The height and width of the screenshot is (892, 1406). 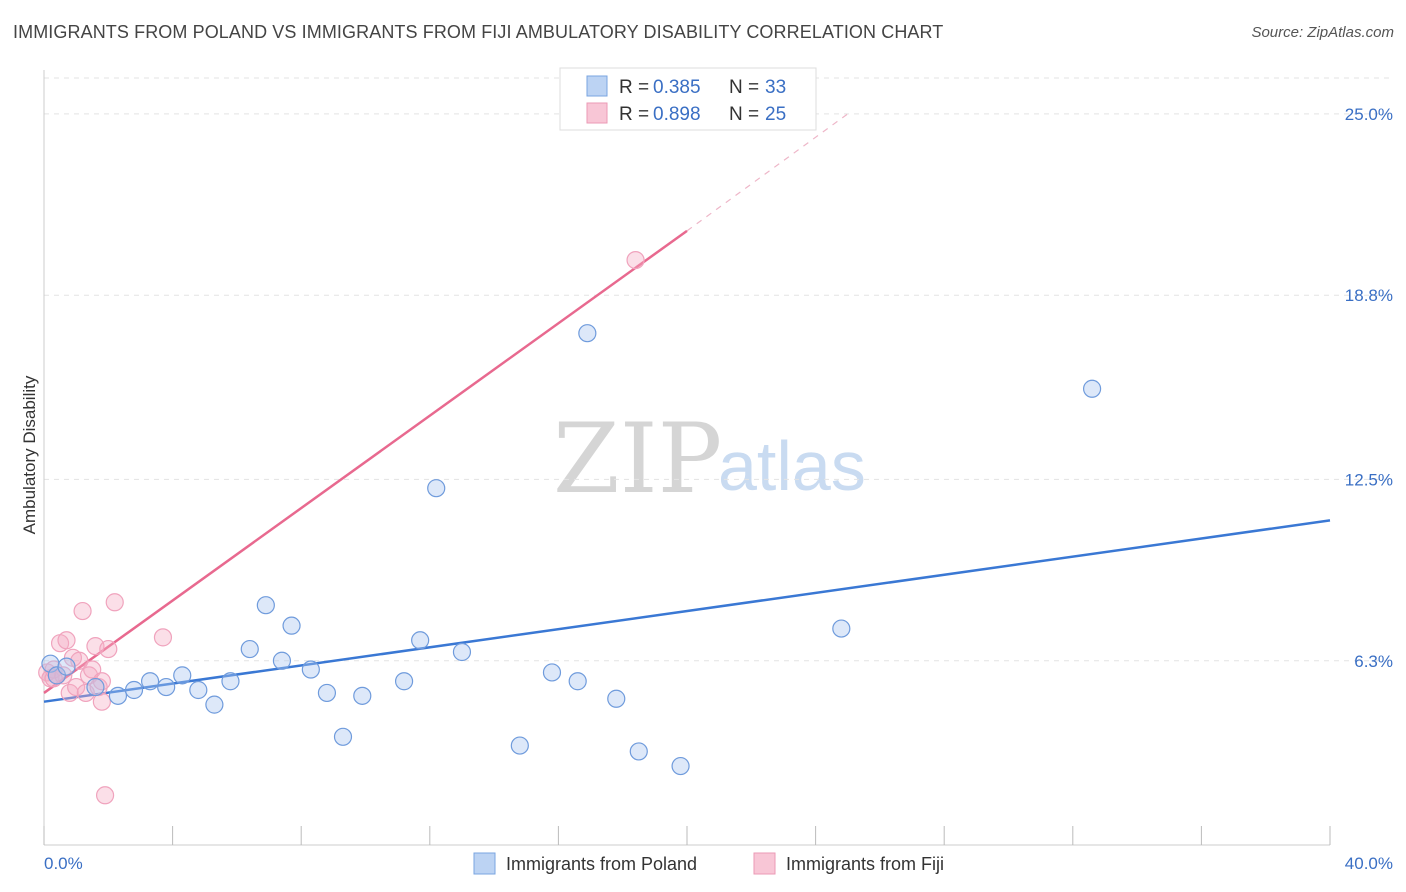 What do you see at coordinates (677, 114) in the screenshot?
I see `legend-r-value-fiji: 0.898` at bounding box center [677, 114].